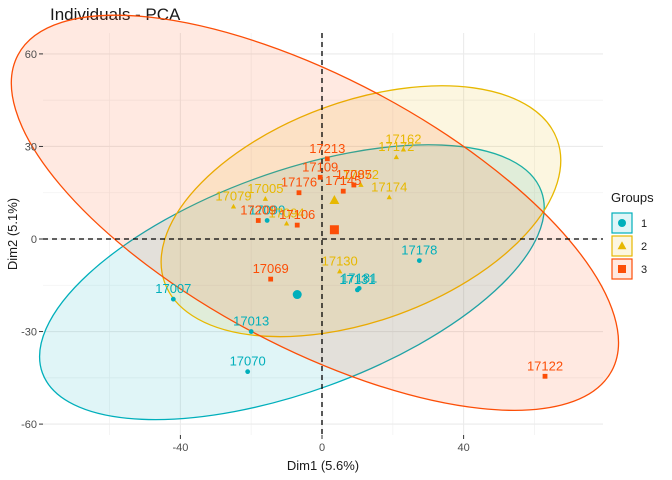 Image resolution: width=672 pixels, height=480 pixels. I want to click on point-label: 17007, so click(173, 288).